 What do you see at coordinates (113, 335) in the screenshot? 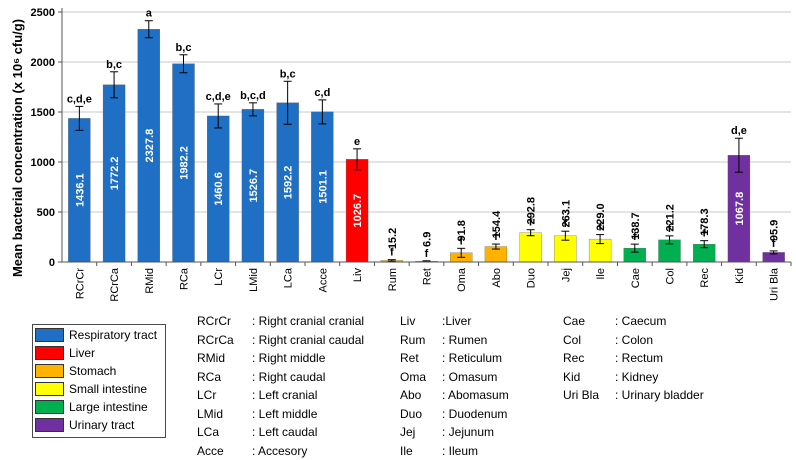
I see `legend-label: Respiratory tract` at bounding box center [113, 335].